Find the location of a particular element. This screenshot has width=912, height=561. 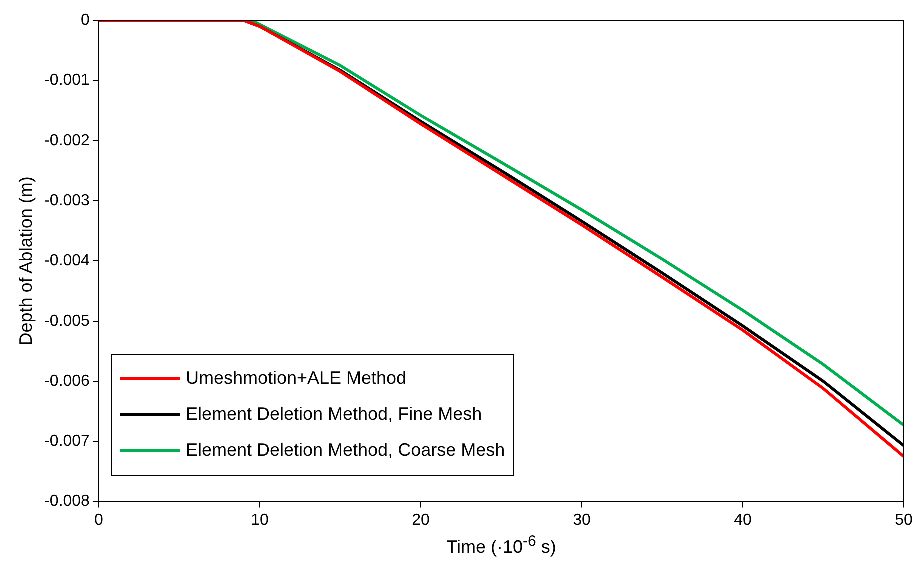

x-tick-label: 30 is located at coordinates (582, 520).